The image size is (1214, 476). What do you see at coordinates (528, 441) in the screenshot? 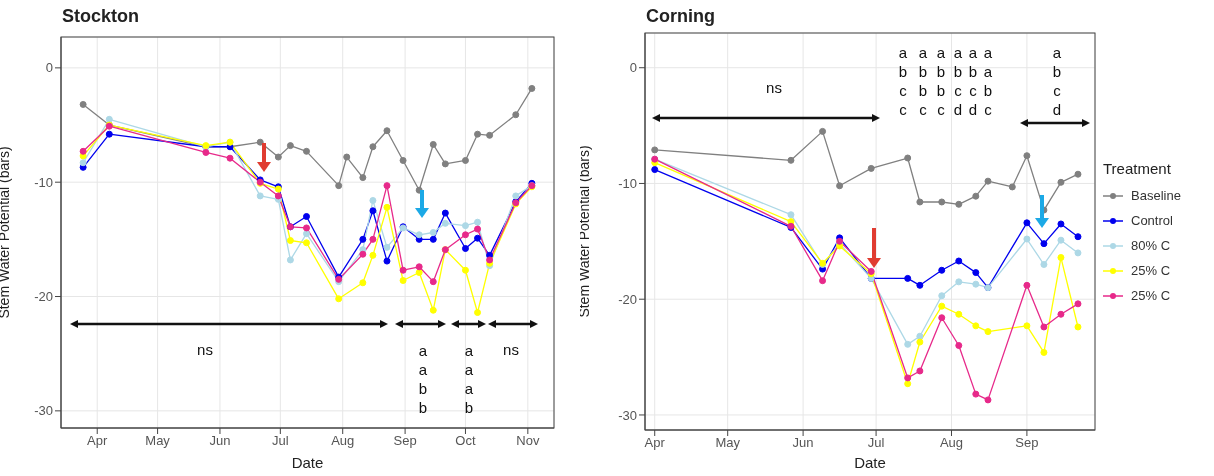
I see `x-tick-label: Nov` at bounding box center [528, 441].